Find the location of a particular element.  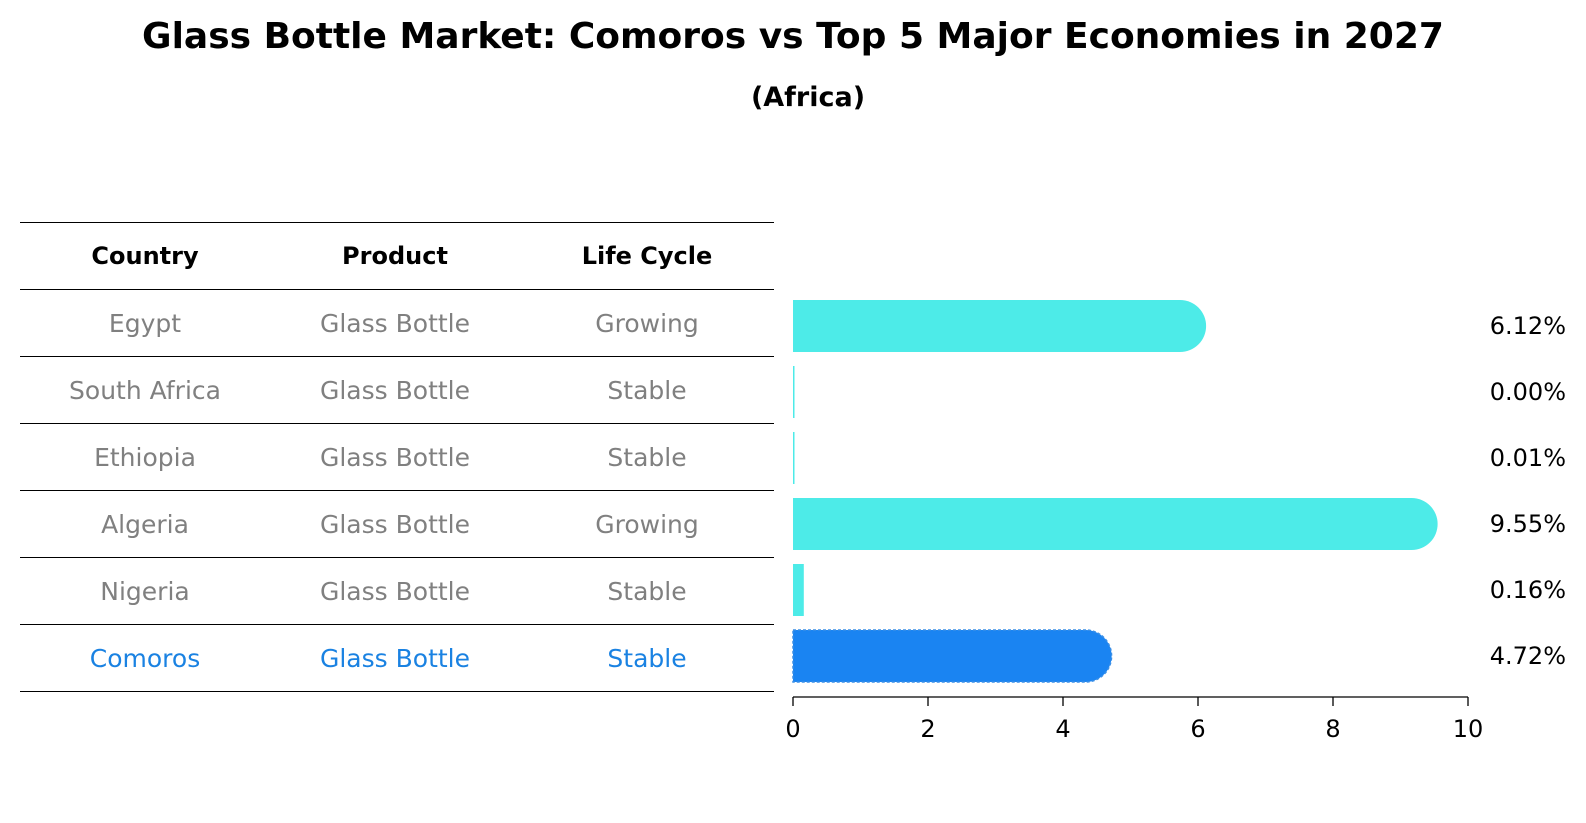

table-header-row: Country Product Life Cycle is located at coordinates (397, 255).